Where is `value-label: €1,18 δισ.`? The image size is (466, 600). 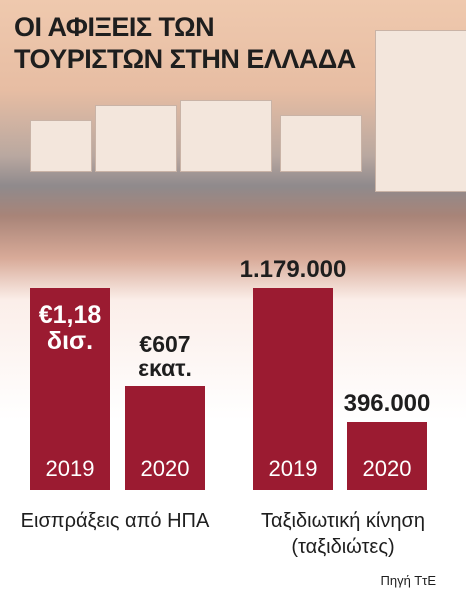 value-label: €1,18 δισ. is located at coordinates (70, 328).